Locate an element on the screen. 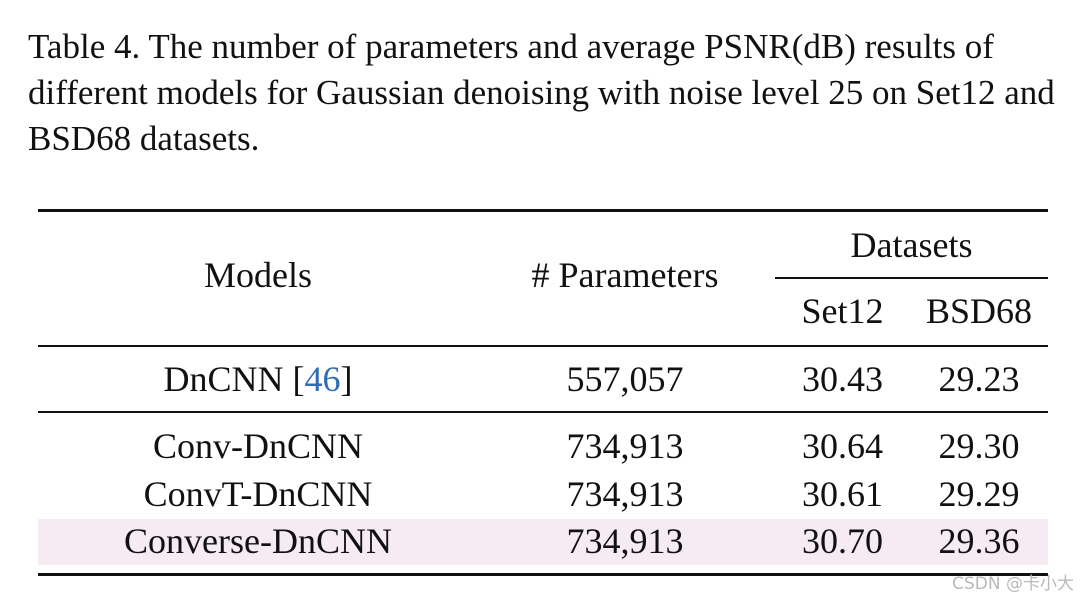 This screenshot has height=600, width=1080. header-parameters: # Parameters is located at coordinates (625, 275).